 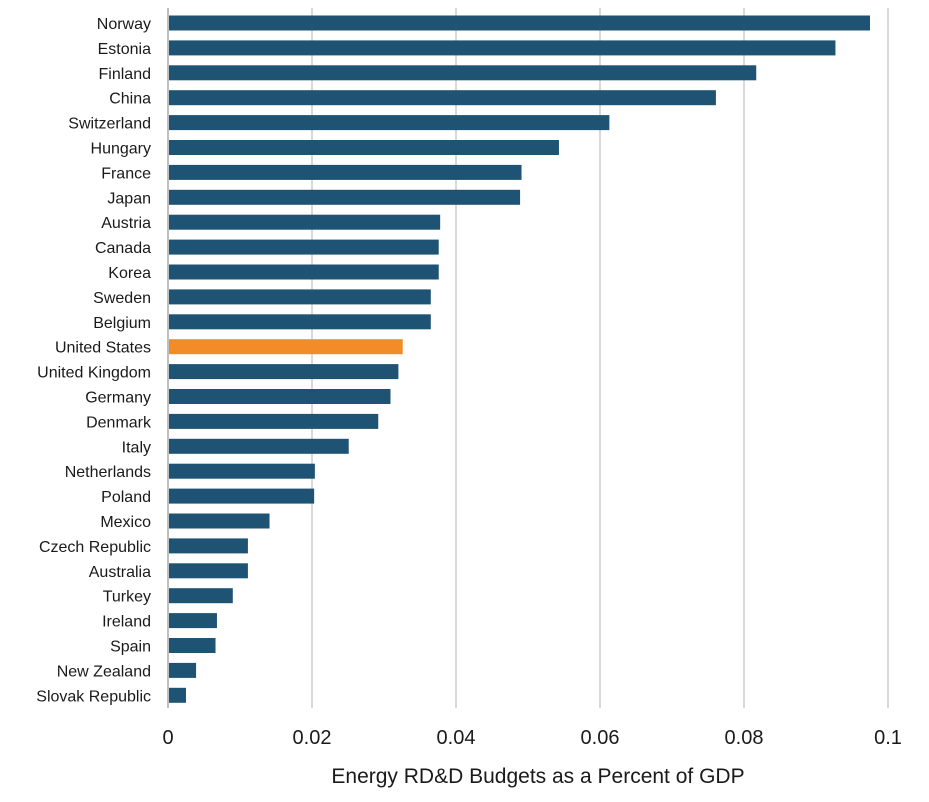 I want to click on category-label: Ireland, so click(x=126, y=622).